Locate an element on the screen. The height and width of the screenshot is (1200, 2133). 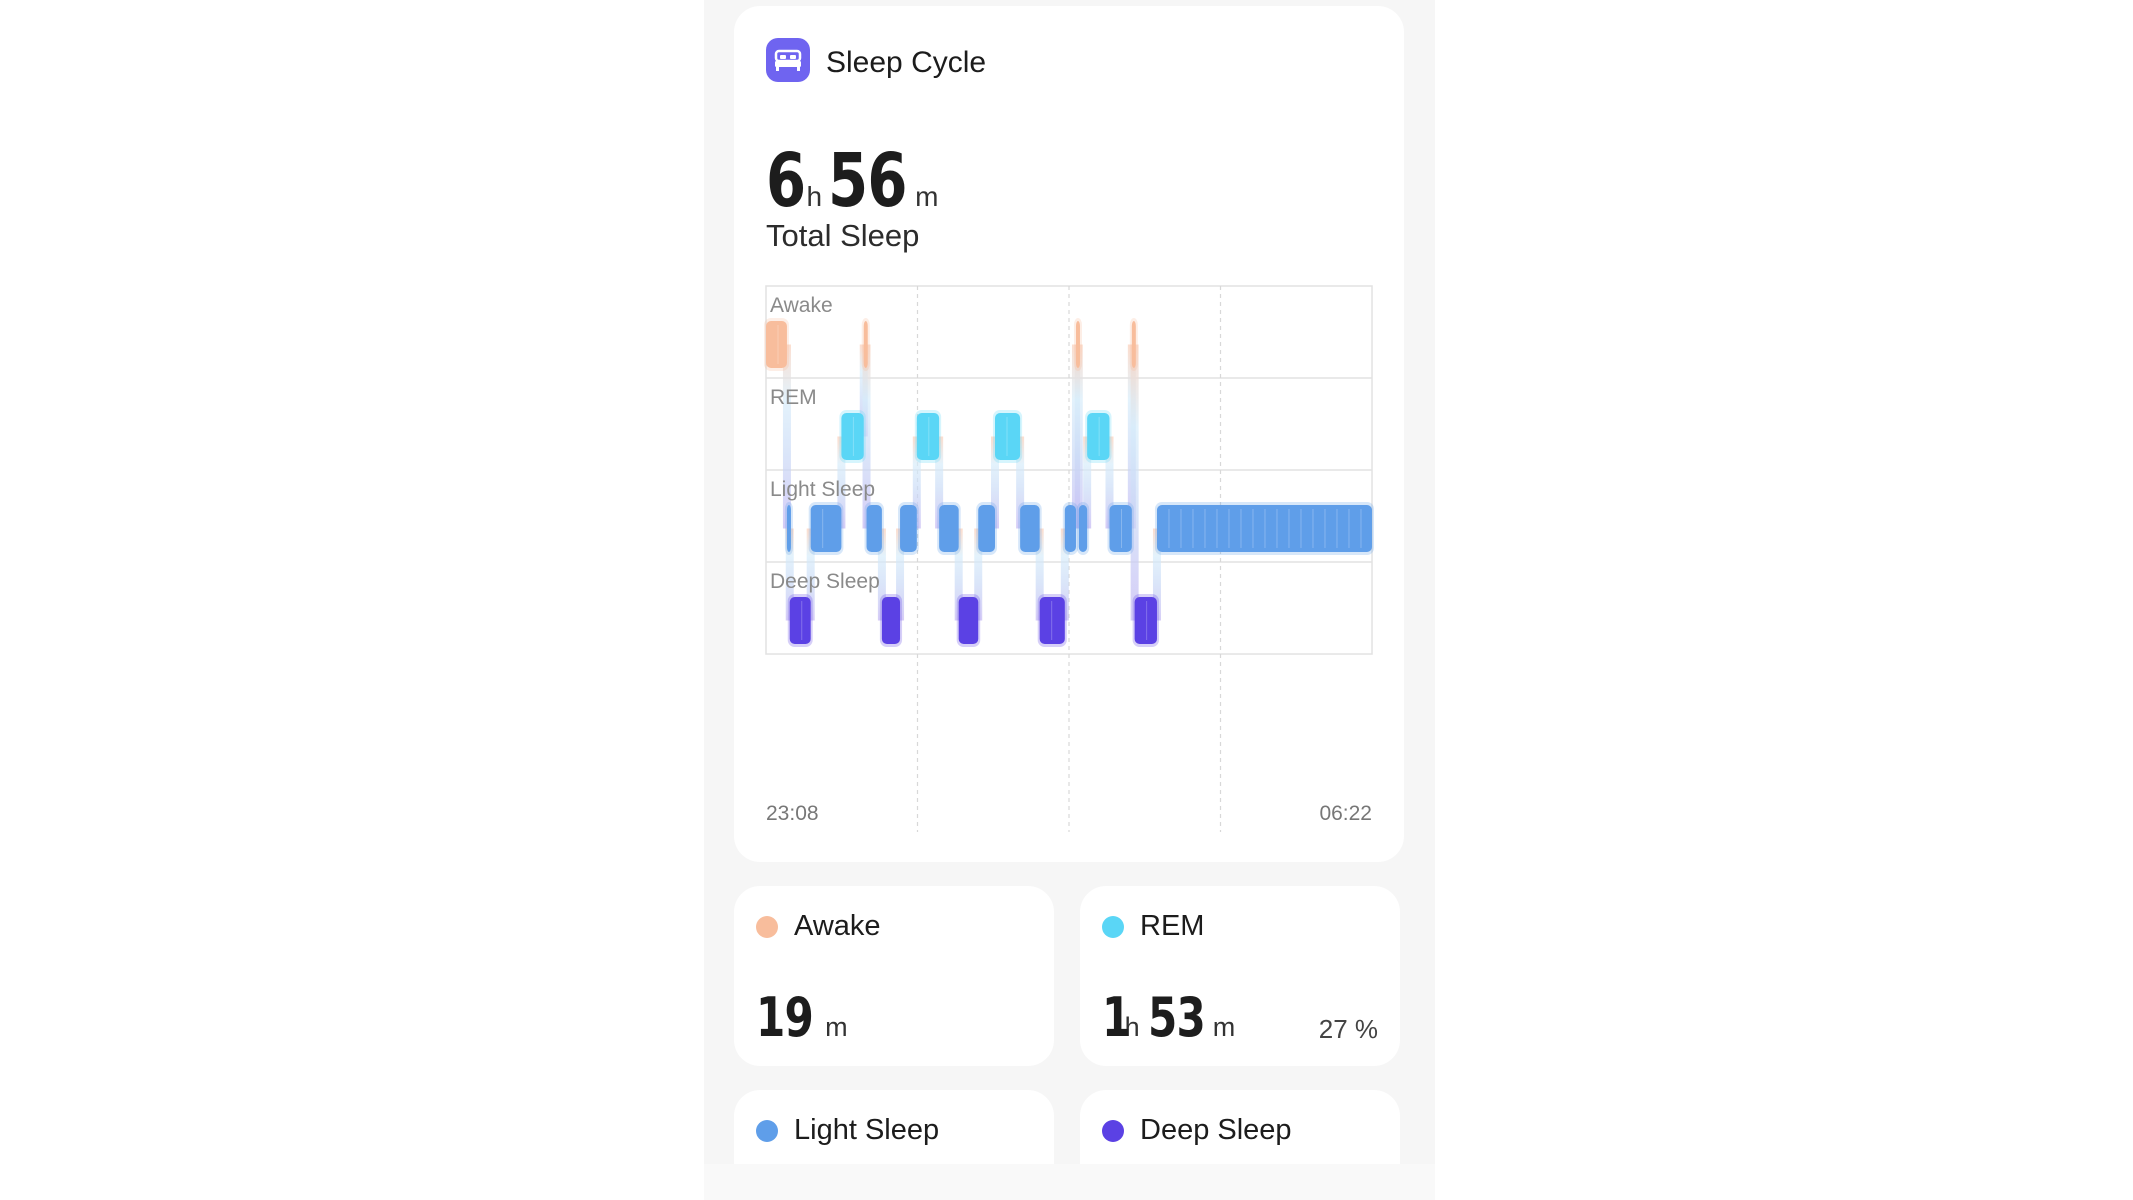
rem-label: REM is located at coordinates (1172, 926).